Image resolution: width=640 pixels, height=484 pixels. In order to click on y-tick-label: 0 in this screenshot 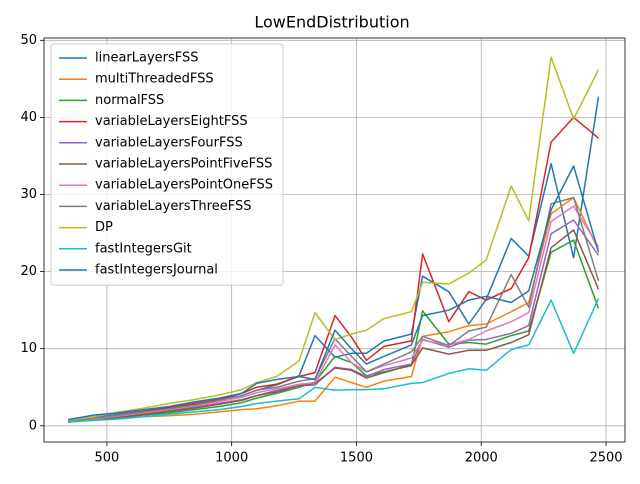, I will do `click(33, 425)`.